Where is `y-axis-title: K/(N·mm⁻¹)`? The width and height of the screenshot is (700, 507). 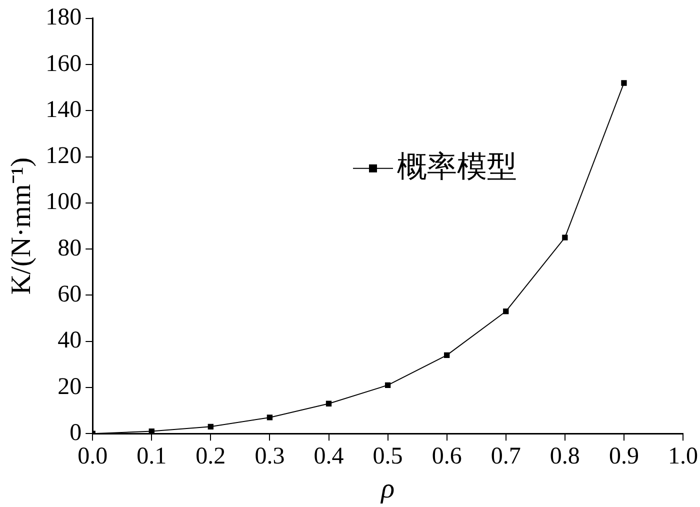 y-axis-title: K/(N·mm⁻¹) is located at coordinates (22, 226).